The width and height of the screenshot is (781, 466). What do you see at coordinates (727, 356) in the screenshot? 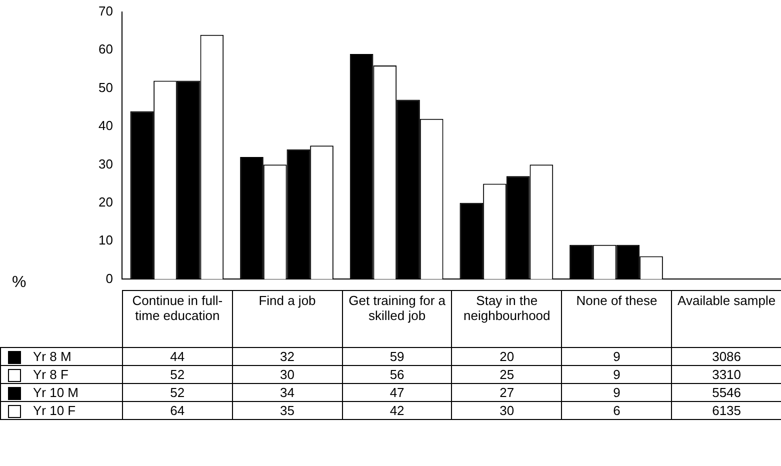
I see `text: 3086` at bounding box center [727, 356].